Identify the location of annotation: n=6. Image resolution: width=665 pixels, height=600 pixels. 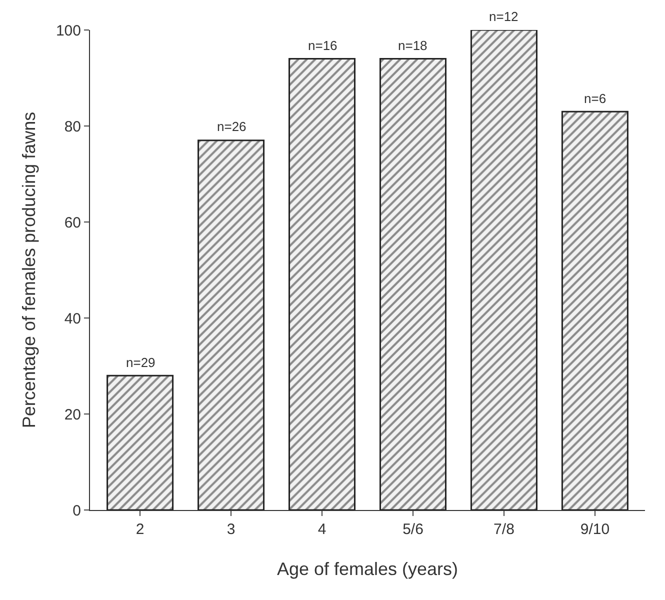
(595, 98).